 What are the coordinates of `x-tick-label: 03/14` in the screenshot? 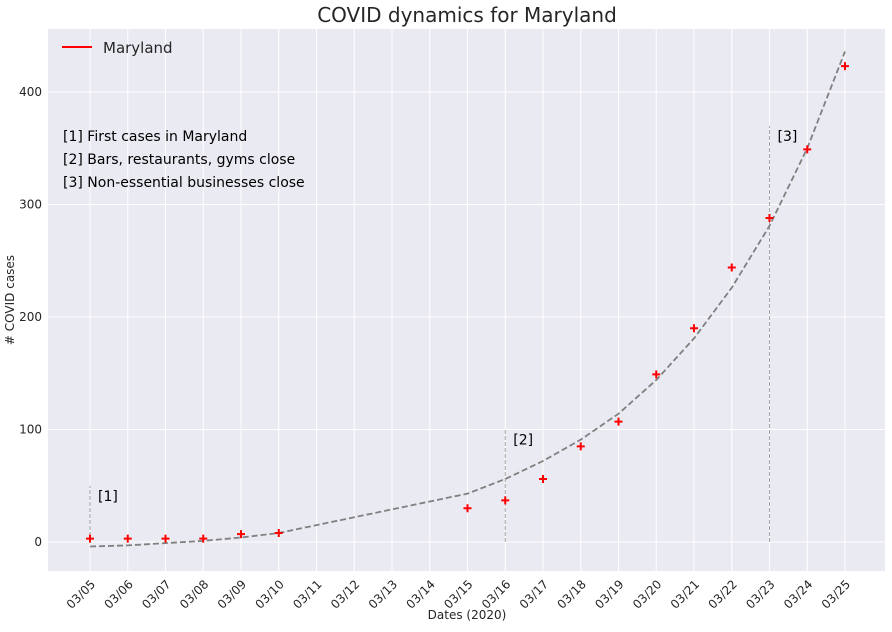 It's located at (421, 594).